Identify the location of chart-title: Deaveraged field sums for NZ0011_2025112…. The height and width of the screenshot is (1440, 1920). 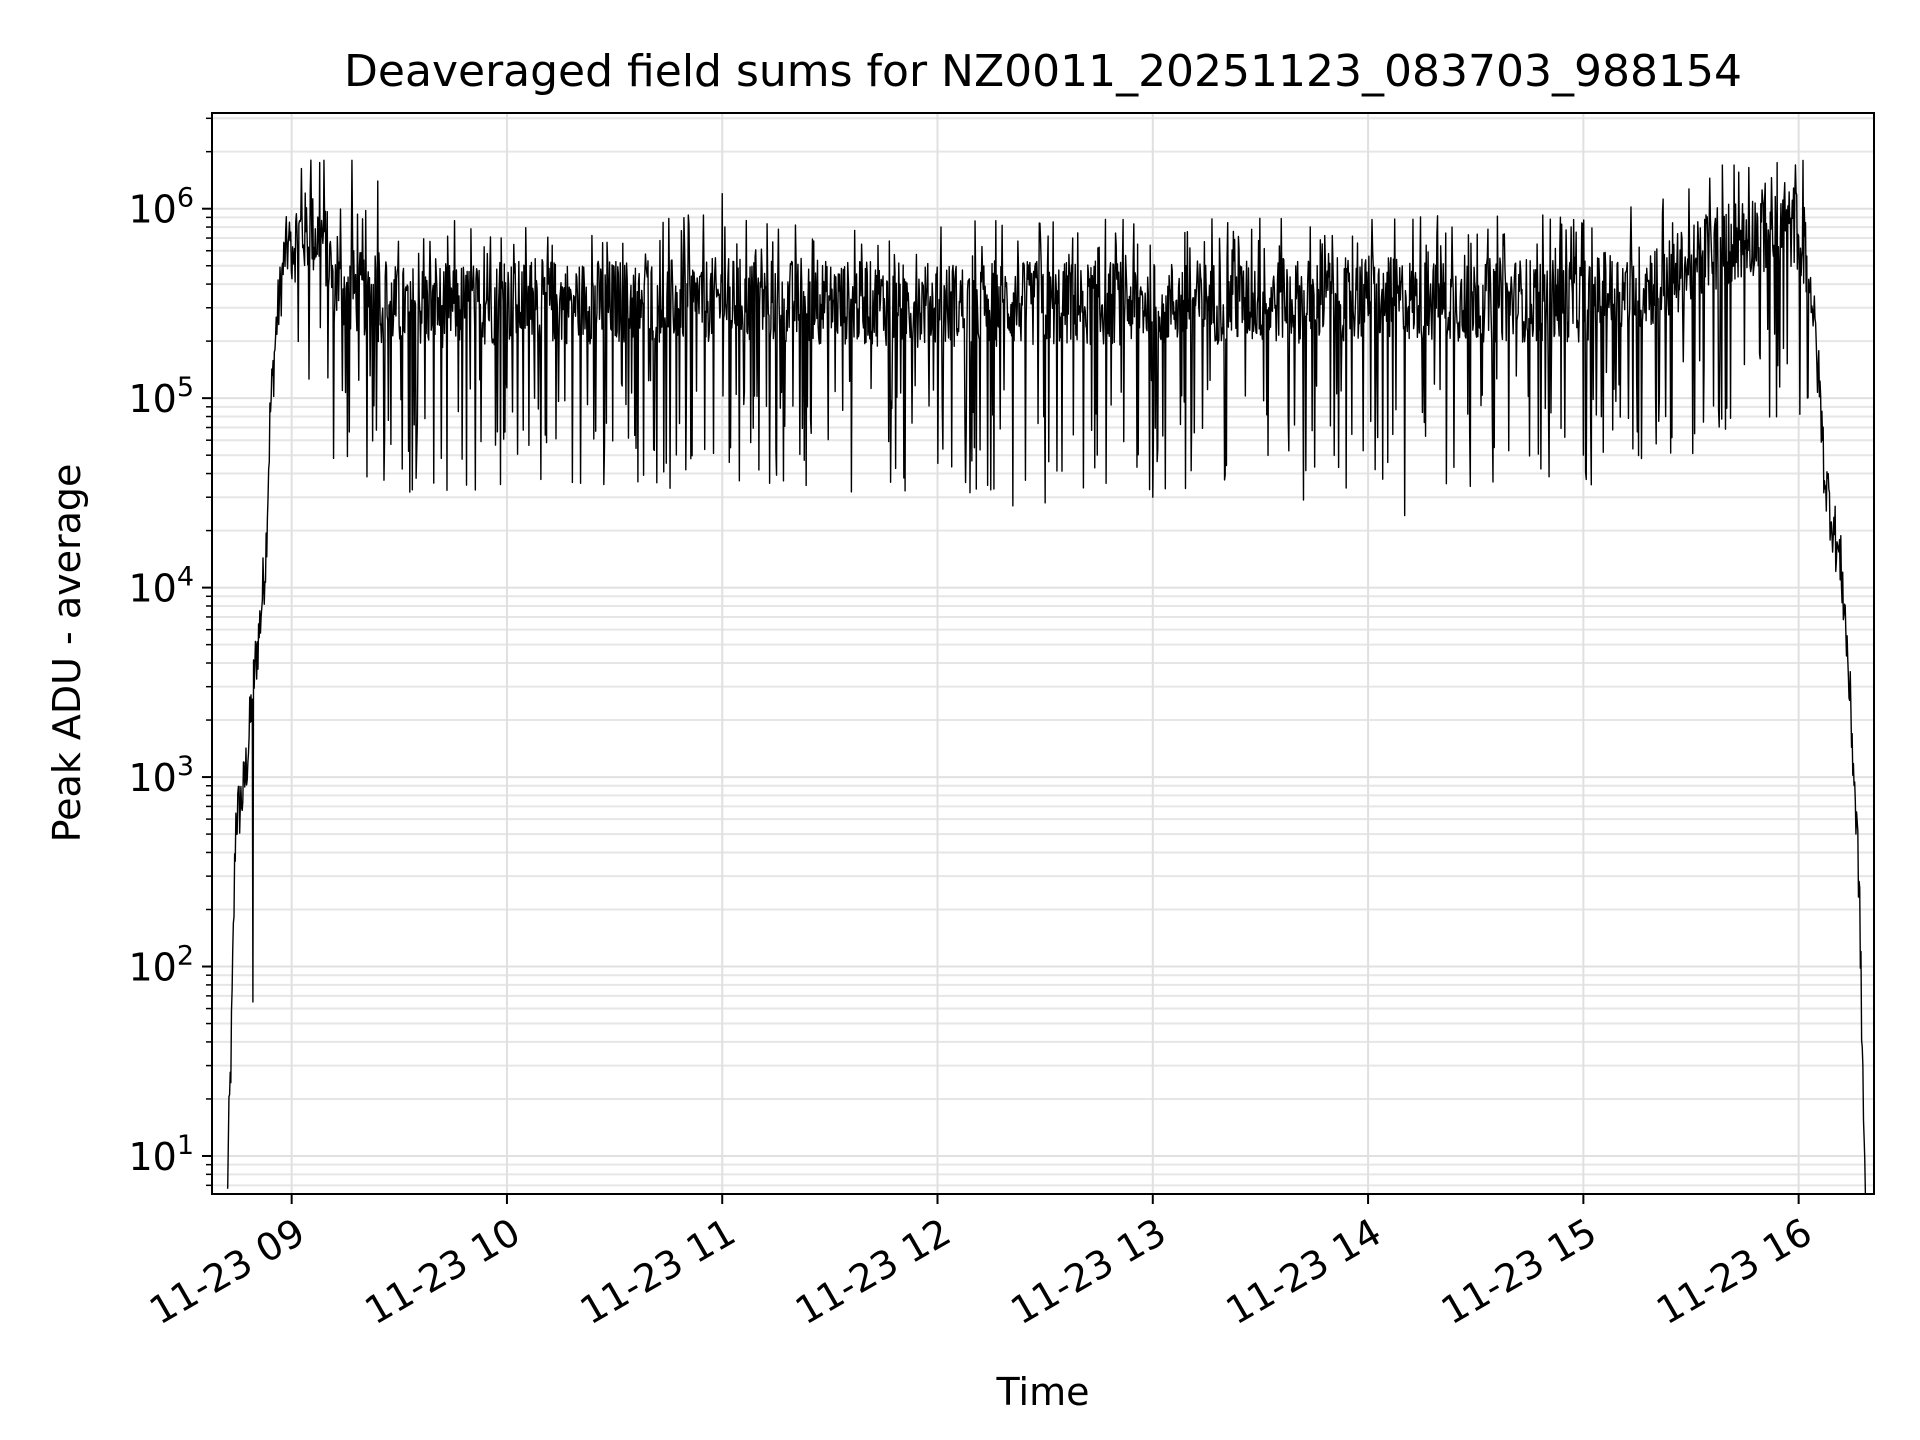
(1043, 71).